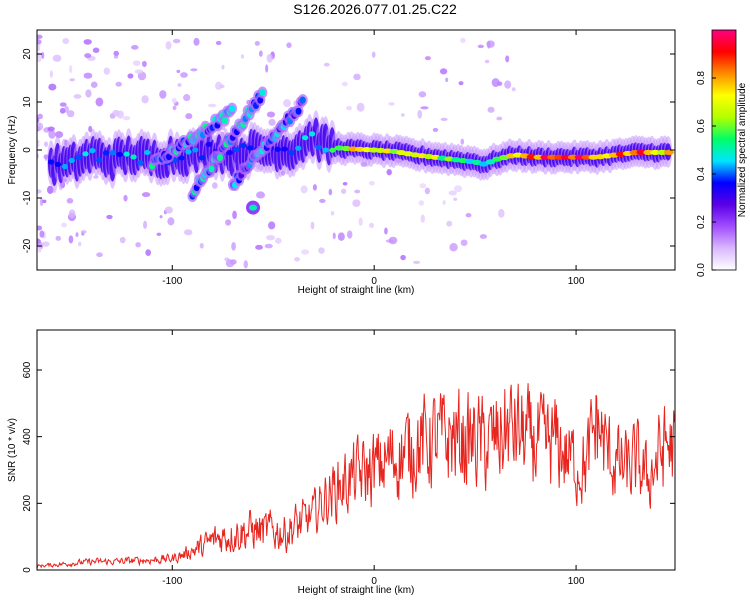  Describe the element at coordinates (253, 207) in the screenshot. I see `spectrogram-blob` at that location.